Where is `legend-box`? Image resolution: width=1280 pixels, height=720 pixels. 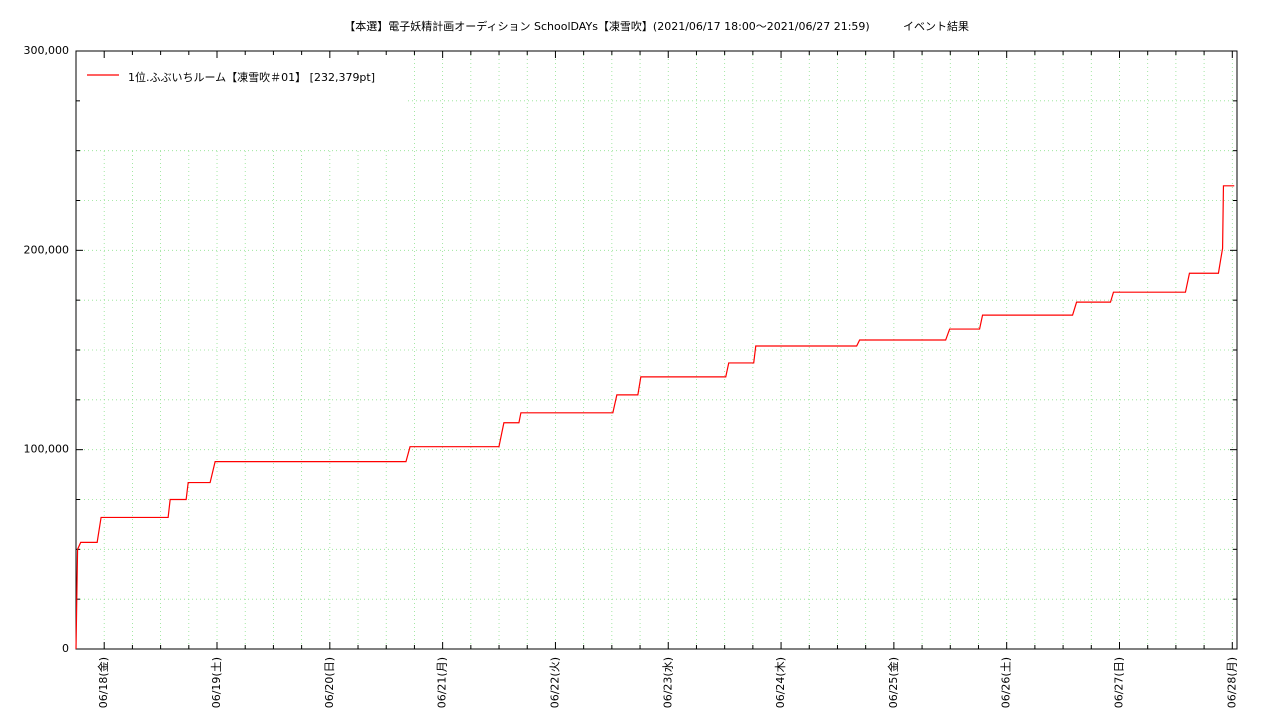
legend-box is located at coordinates (242, 101).